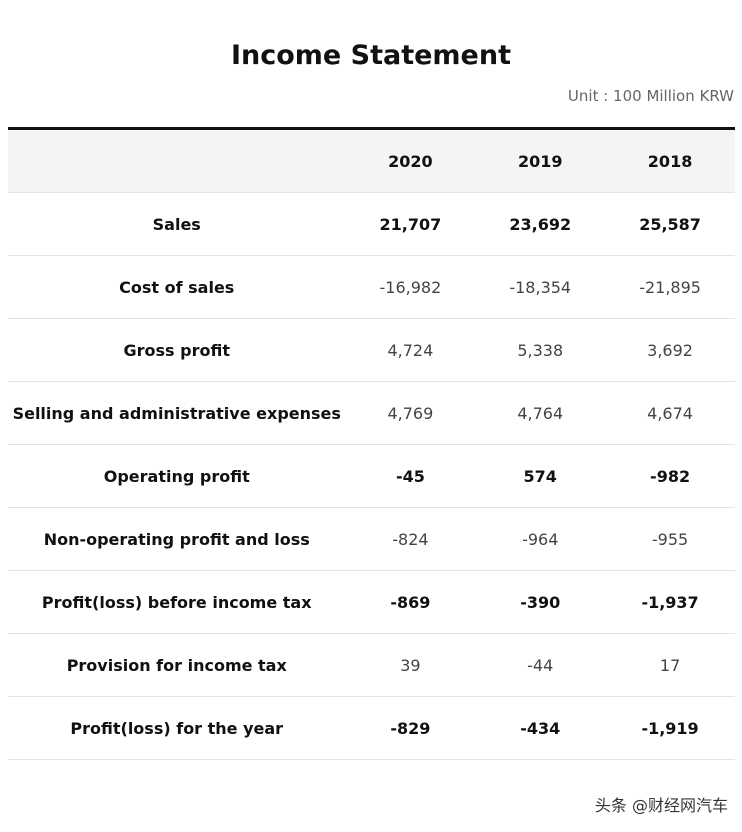 This screenshot has height=832, width=742. What do you see at coordinates (410, 665) in the screenshot?
I see `value-cell: 39` at bounding box center [410, 665].